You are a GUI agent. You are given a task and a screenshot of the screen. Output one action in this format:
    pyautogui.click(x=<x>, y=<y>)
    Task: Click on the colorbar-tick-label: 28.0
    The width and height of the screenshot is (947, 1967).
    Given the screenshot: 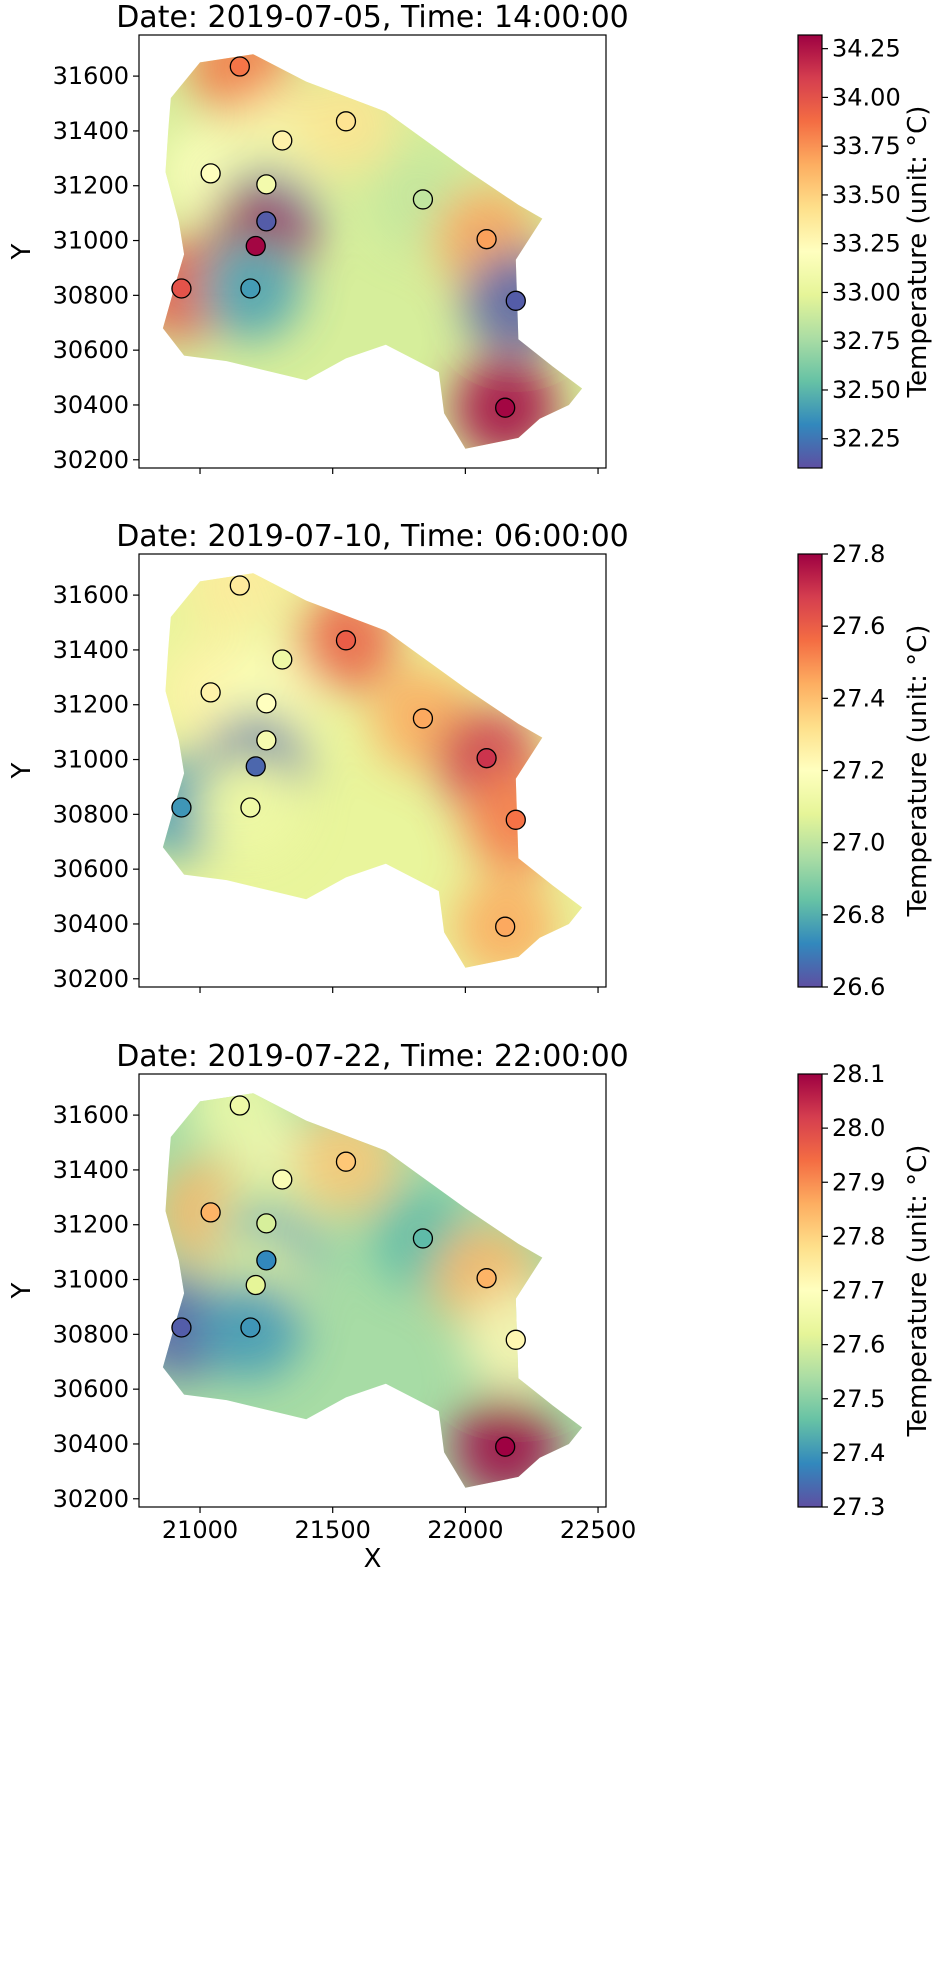 What is the action you would take?
    pyautogui.click(x=858, y=1128)
    